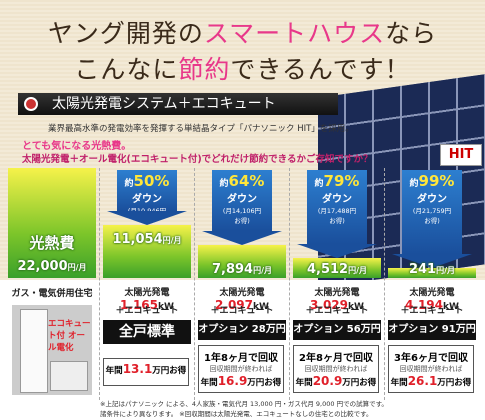  What do you see at coordinates (411, 33) in the screenshot?
I see `title-part: なら` at bounding box center [411, 33].